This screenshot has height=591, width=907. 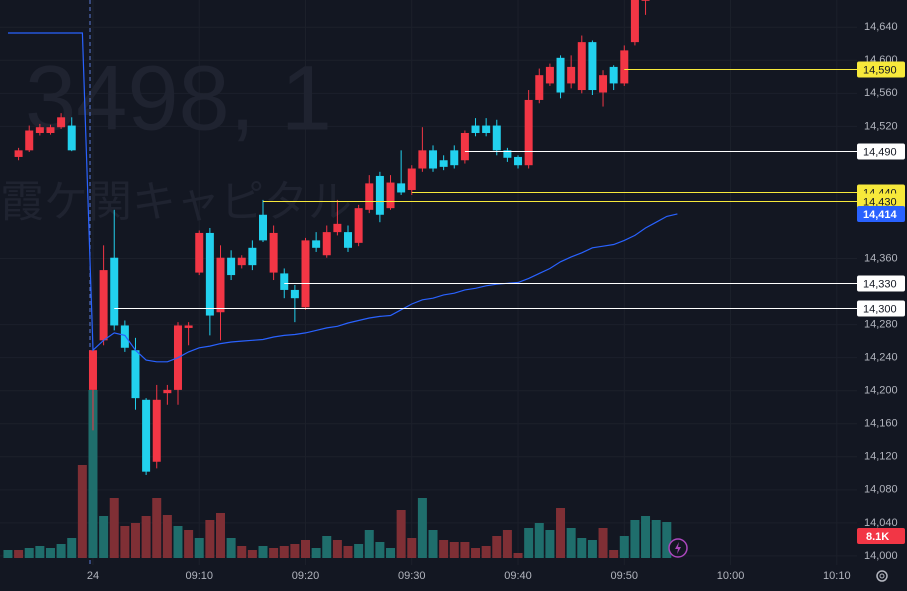 What do you see at coordinates (178, 98) in the screenshot?
I see `watermark-symbol: 3498, 1` at bounding box center [178, 98].